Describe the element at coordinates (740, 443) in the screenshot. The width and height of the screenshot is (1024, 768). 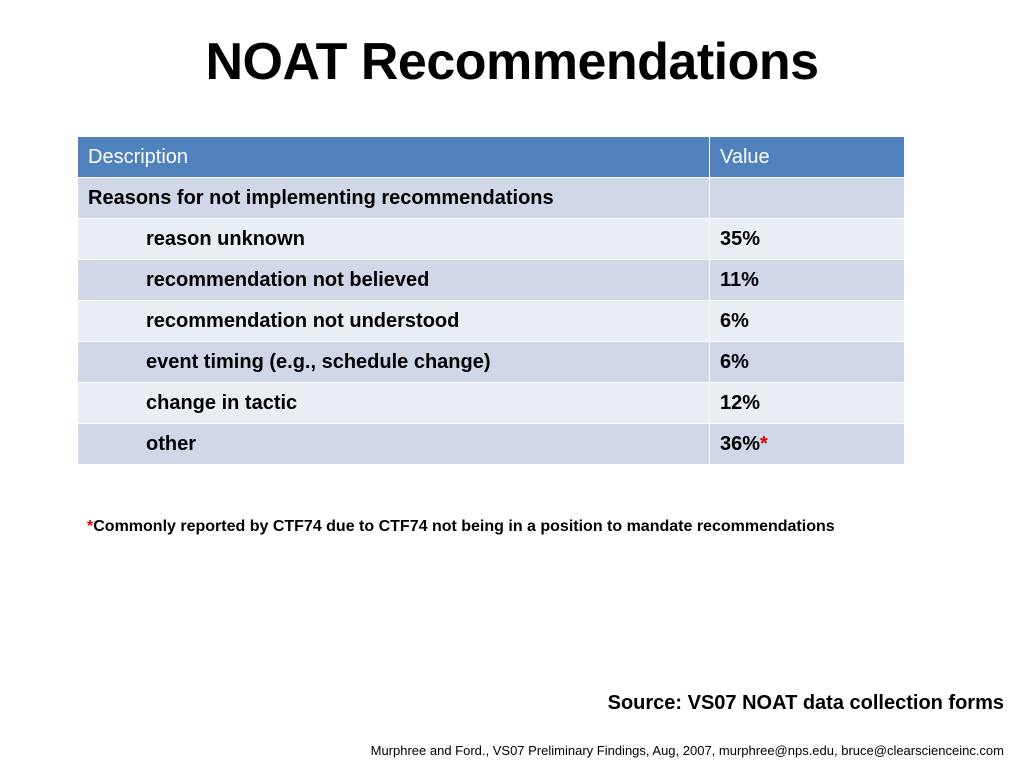
I see `row-value-text: 36%` at that location.